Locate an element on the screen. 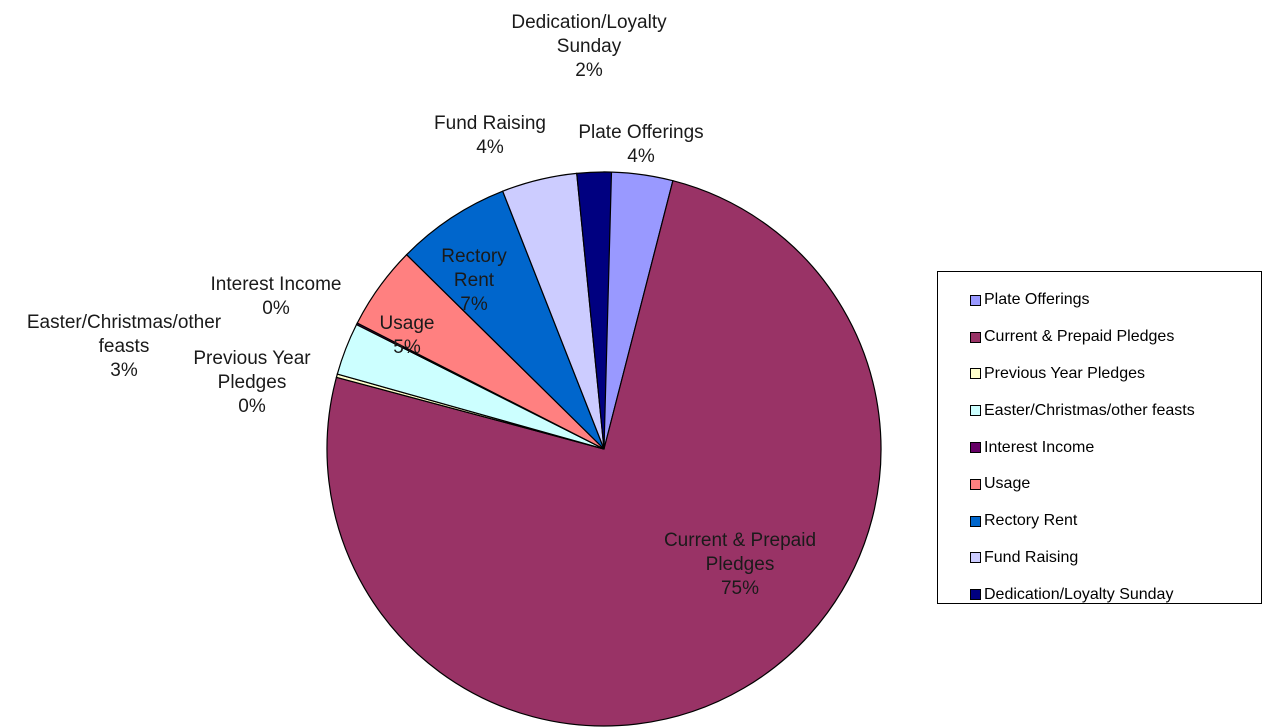 This screenshot has width=1264, height=728. data-label-line: Plate Offerings is located at coordinates (640, 132).